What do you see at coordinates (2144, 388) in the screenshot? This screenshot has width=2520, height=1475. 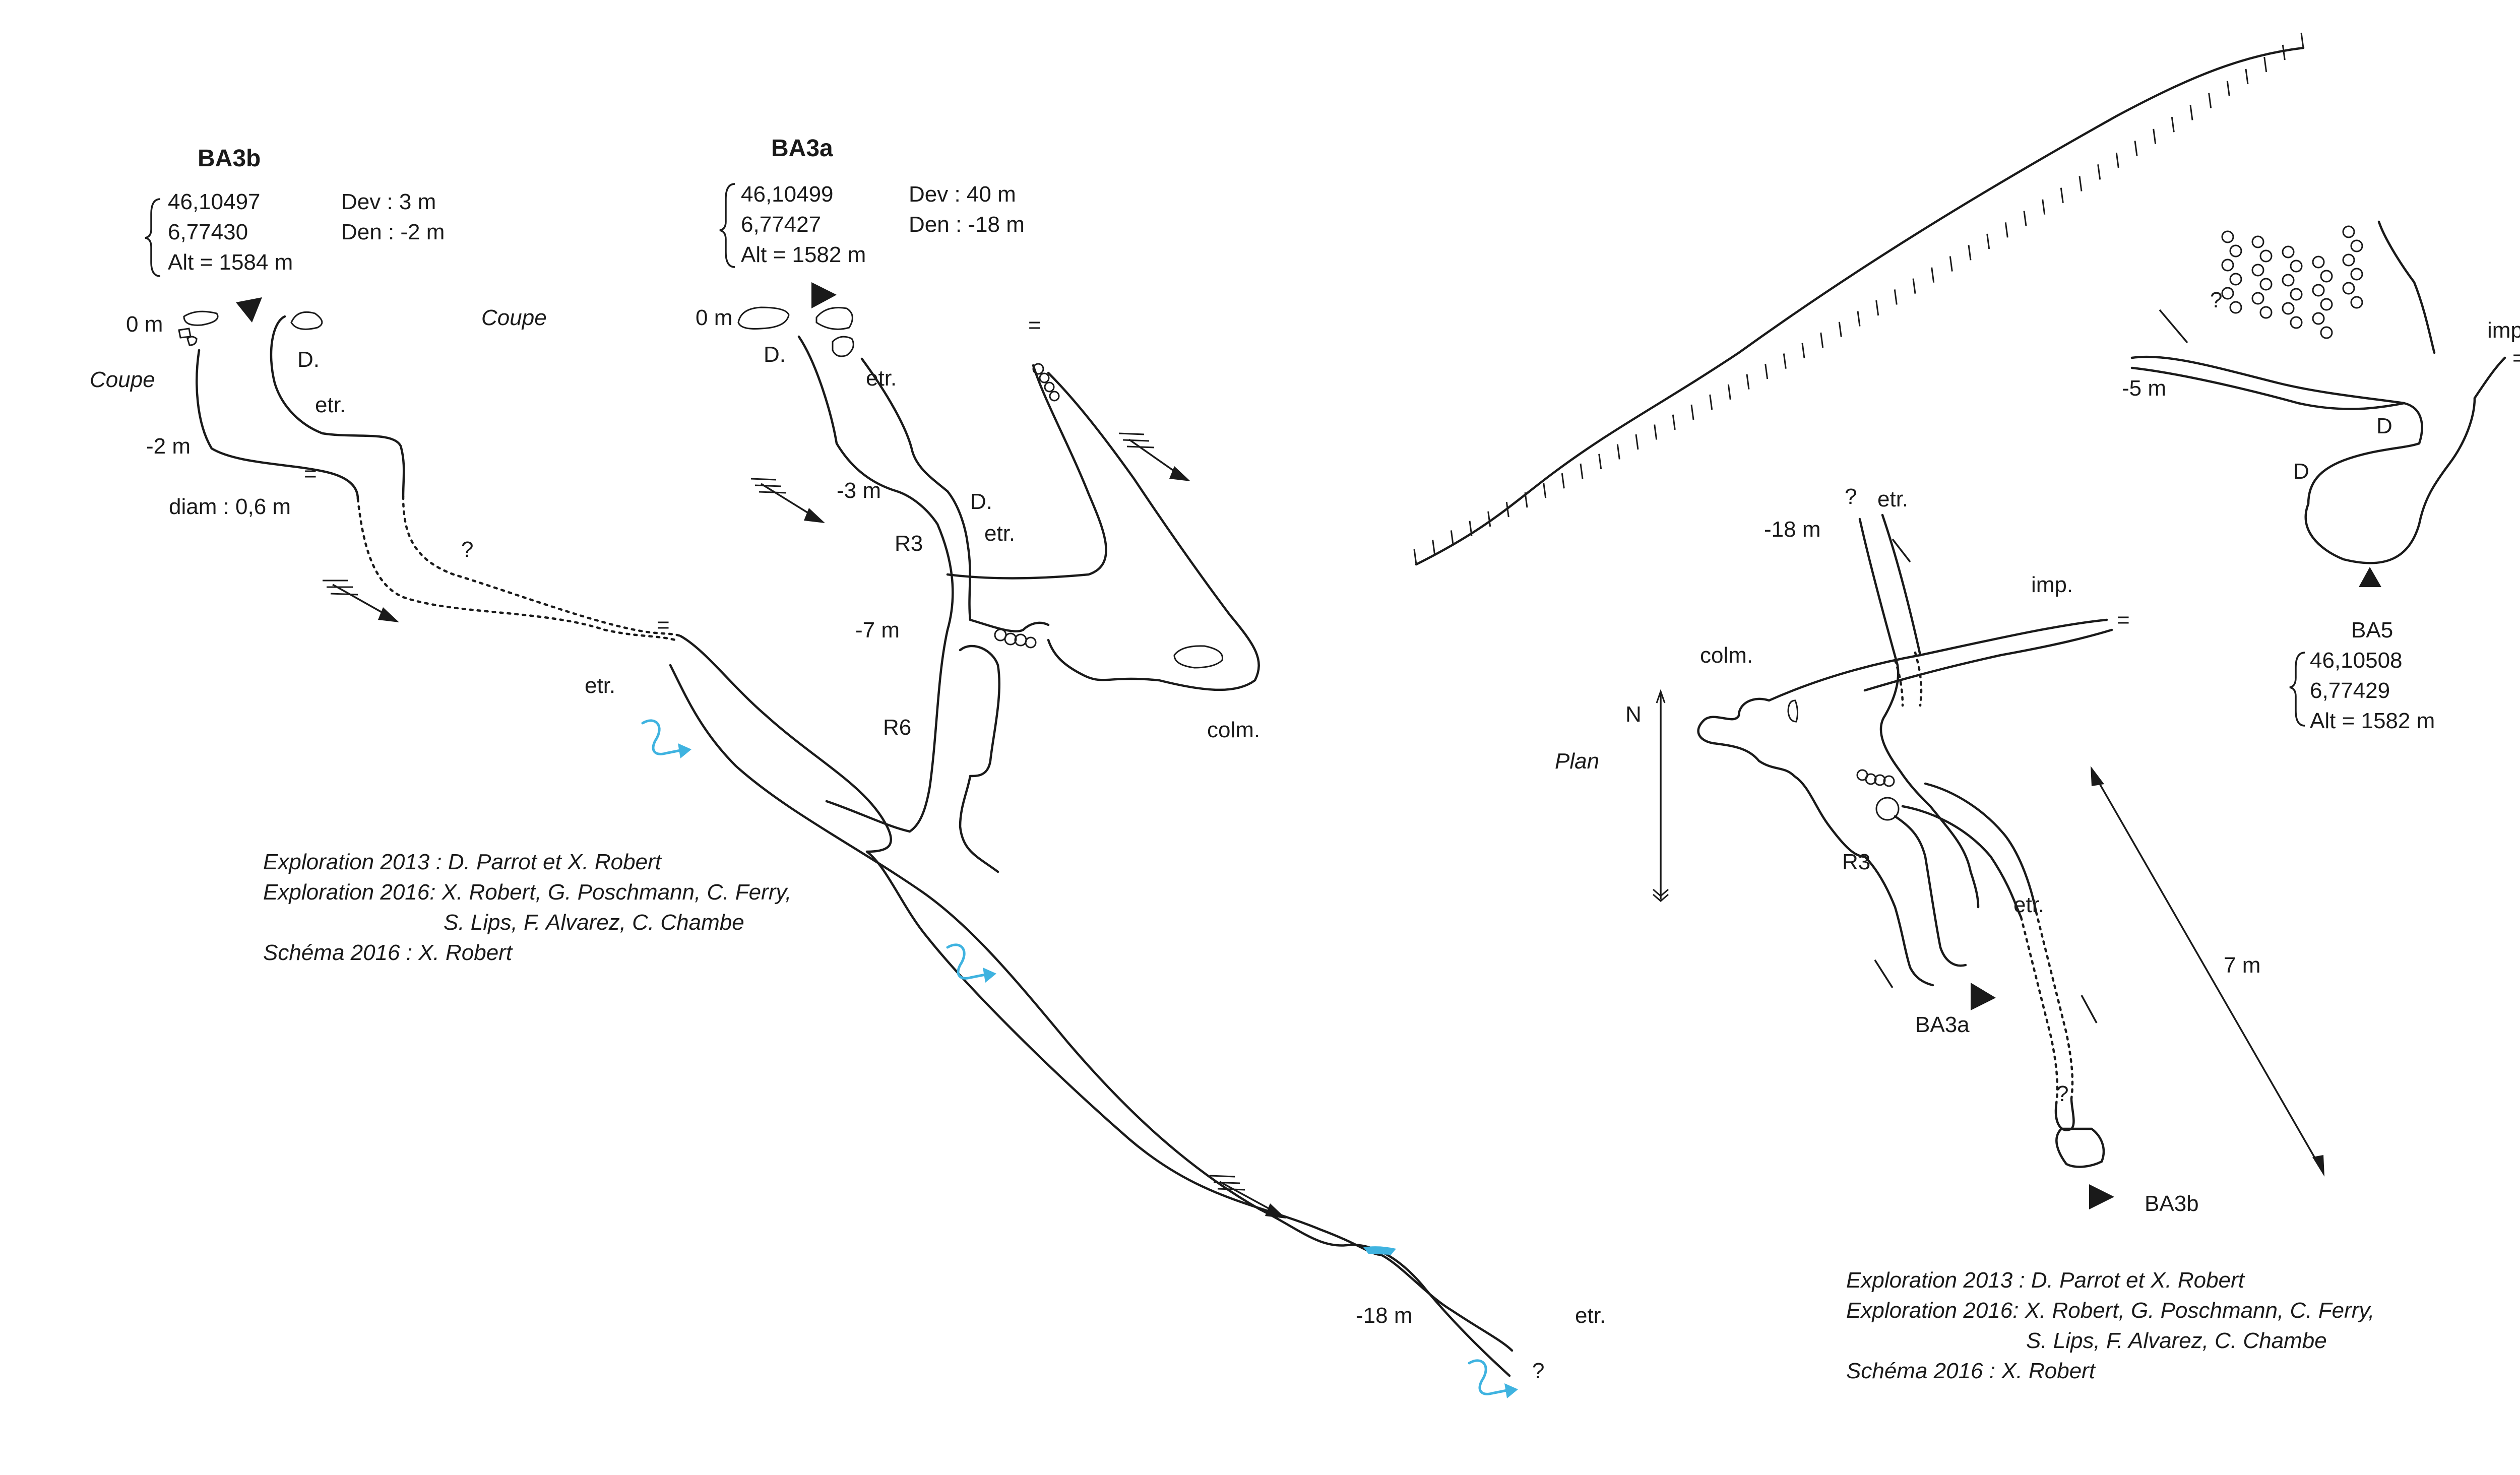 I see `ba5-label-minus5: -5 m` at bounding box center [2144, 388].